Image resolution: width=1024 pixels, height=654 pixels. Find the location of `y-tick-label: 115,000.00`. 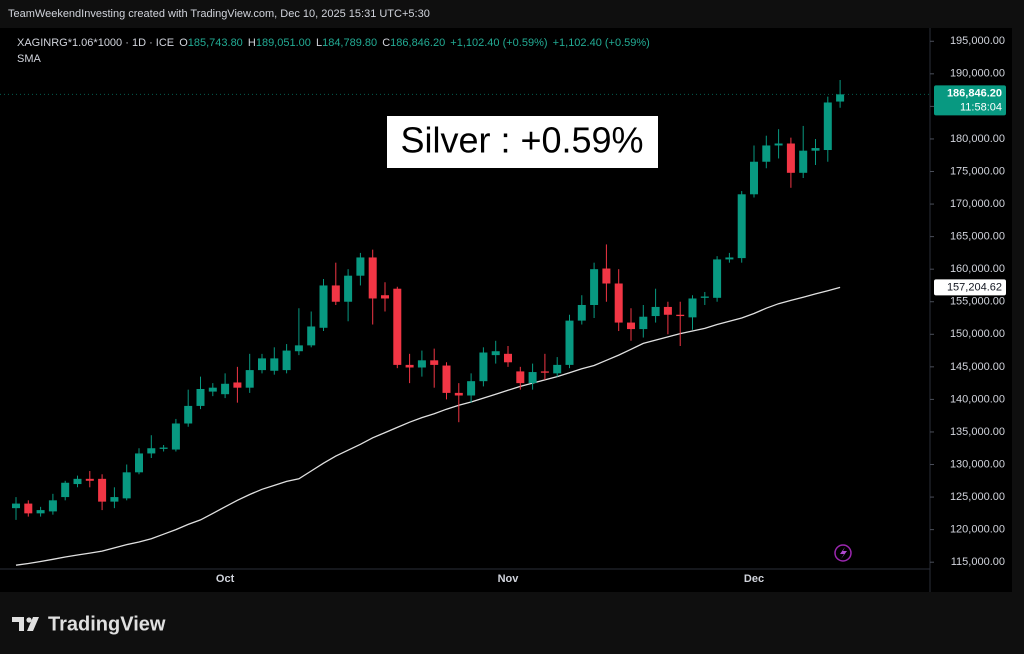

y-tick-label: 115,000.00 is located at coordinates (978, 562).